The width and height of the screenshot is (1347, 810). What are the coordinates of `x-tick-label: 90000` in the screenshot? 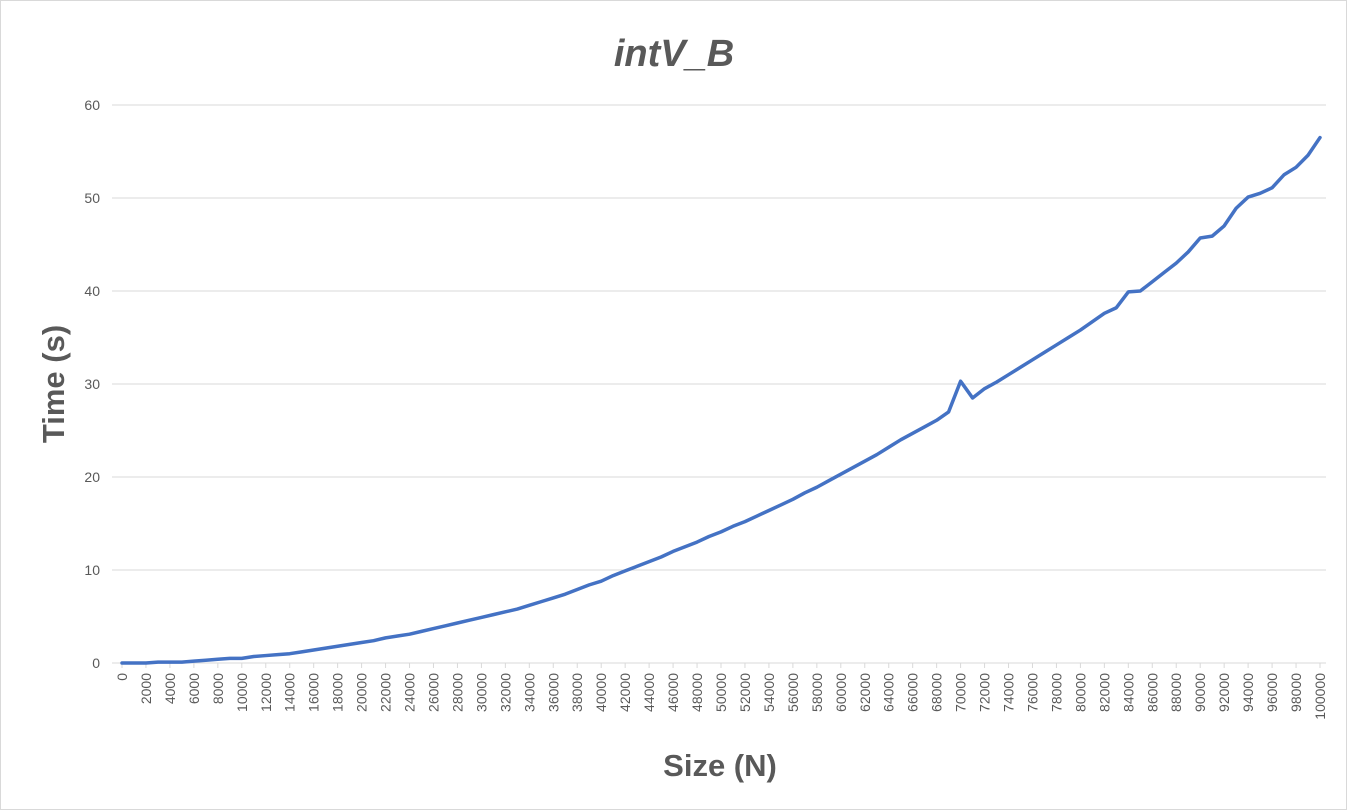 It's located at (1200, 692).